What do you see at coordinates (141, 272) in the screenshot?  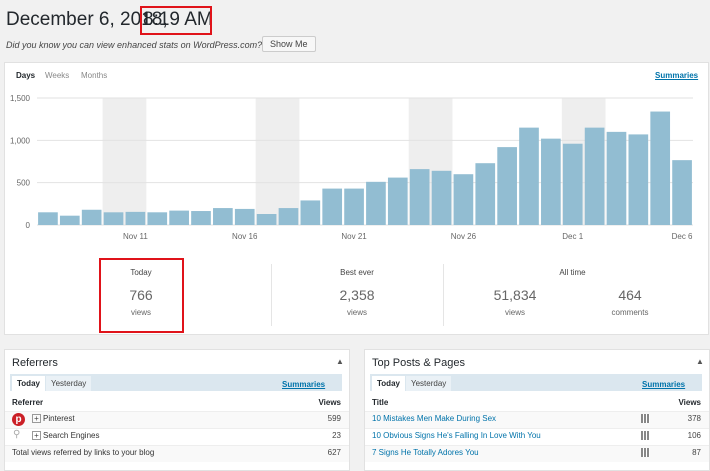 I see `summary-label: Today` at bounding box center [141, 272].